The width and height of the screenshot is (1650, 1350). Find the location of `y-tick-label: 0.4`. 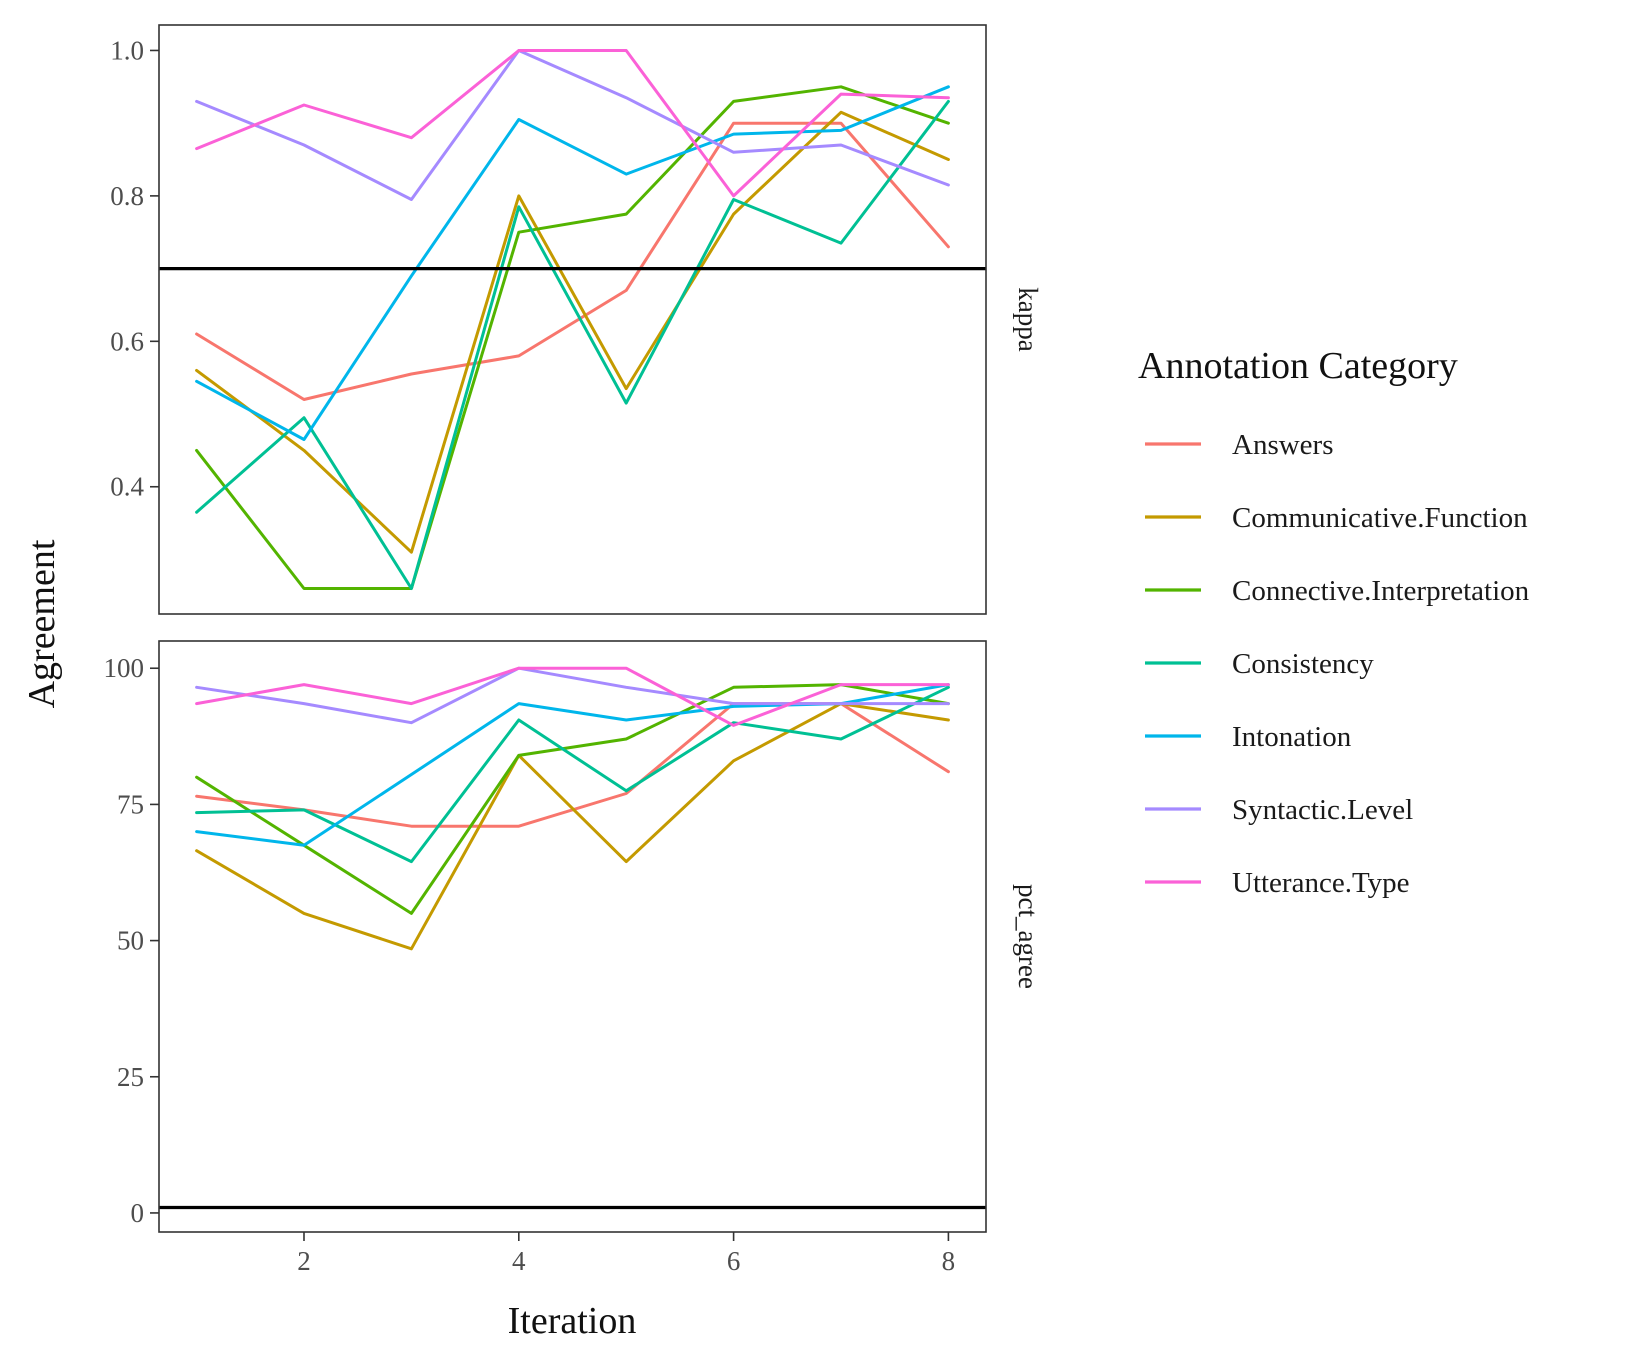

y-tick-label: 0.4 is located at coordinates (127, 487).